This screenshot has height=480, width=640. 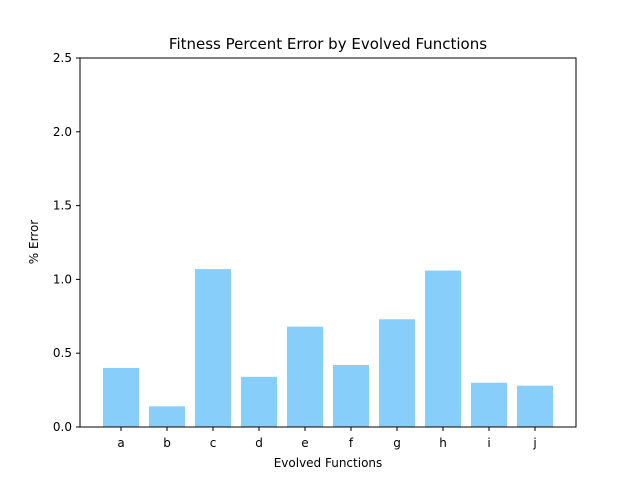 What do you see at coordinates (167, 443) in the screenshot?
I see `x-tick-label-b: b` at bounding box center [167, 443].